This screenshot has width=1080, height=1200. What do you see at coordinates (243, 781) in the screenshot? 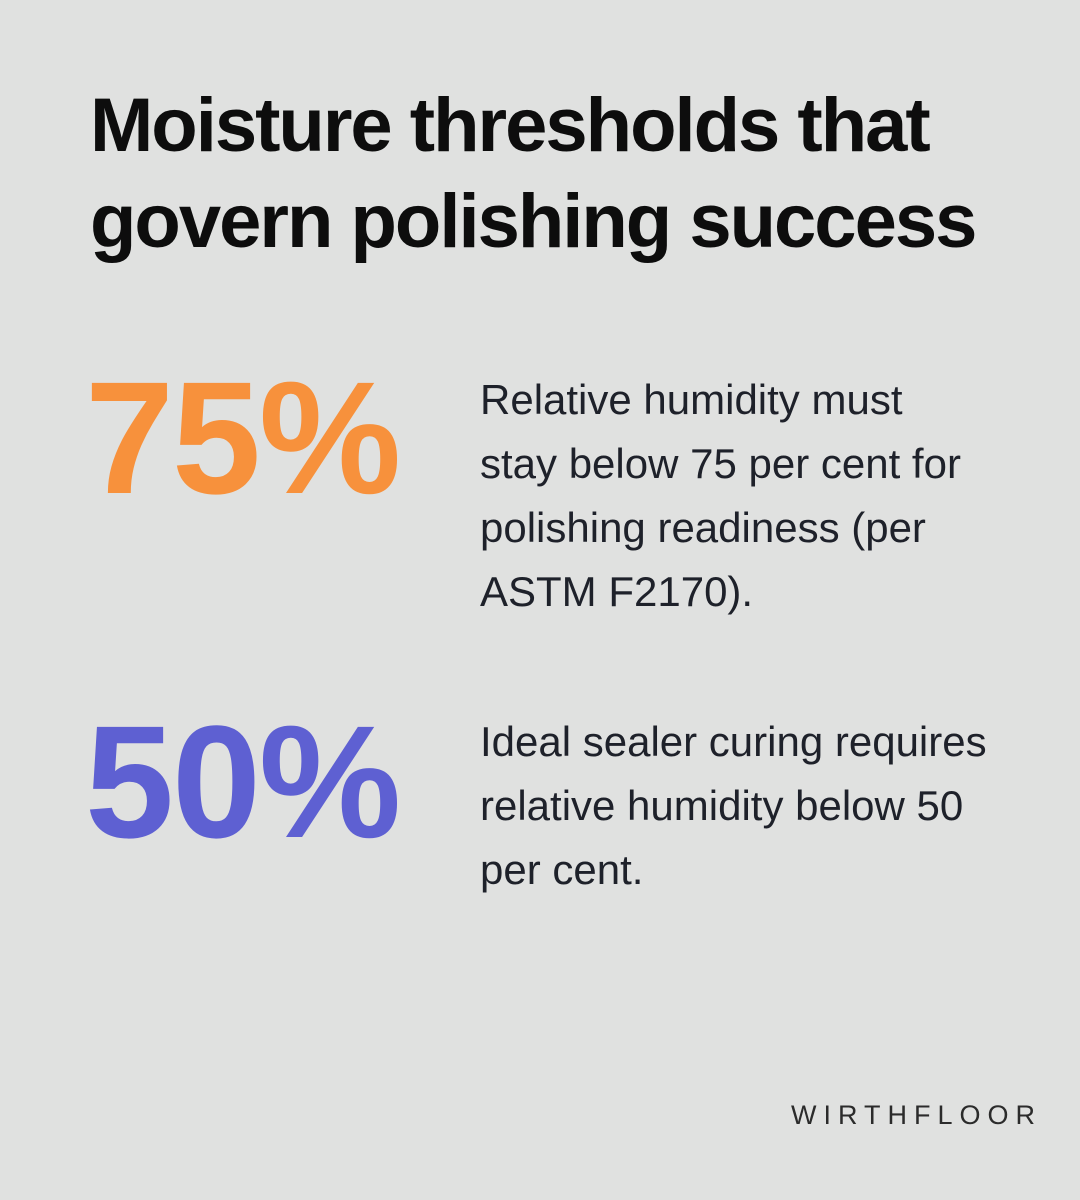
I see `stat-value-50-percent: 50%` at bounding box center [243, 781].